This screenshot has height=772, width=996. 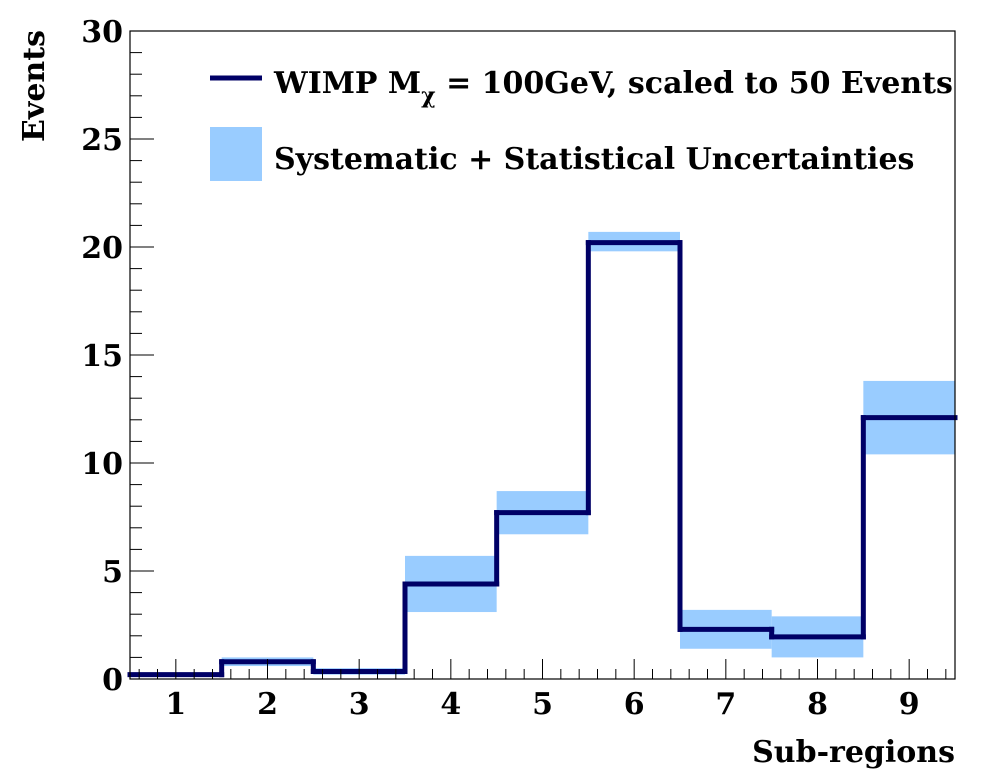 I want to click on x-tick-label: 7, so click(x=725, y=704).